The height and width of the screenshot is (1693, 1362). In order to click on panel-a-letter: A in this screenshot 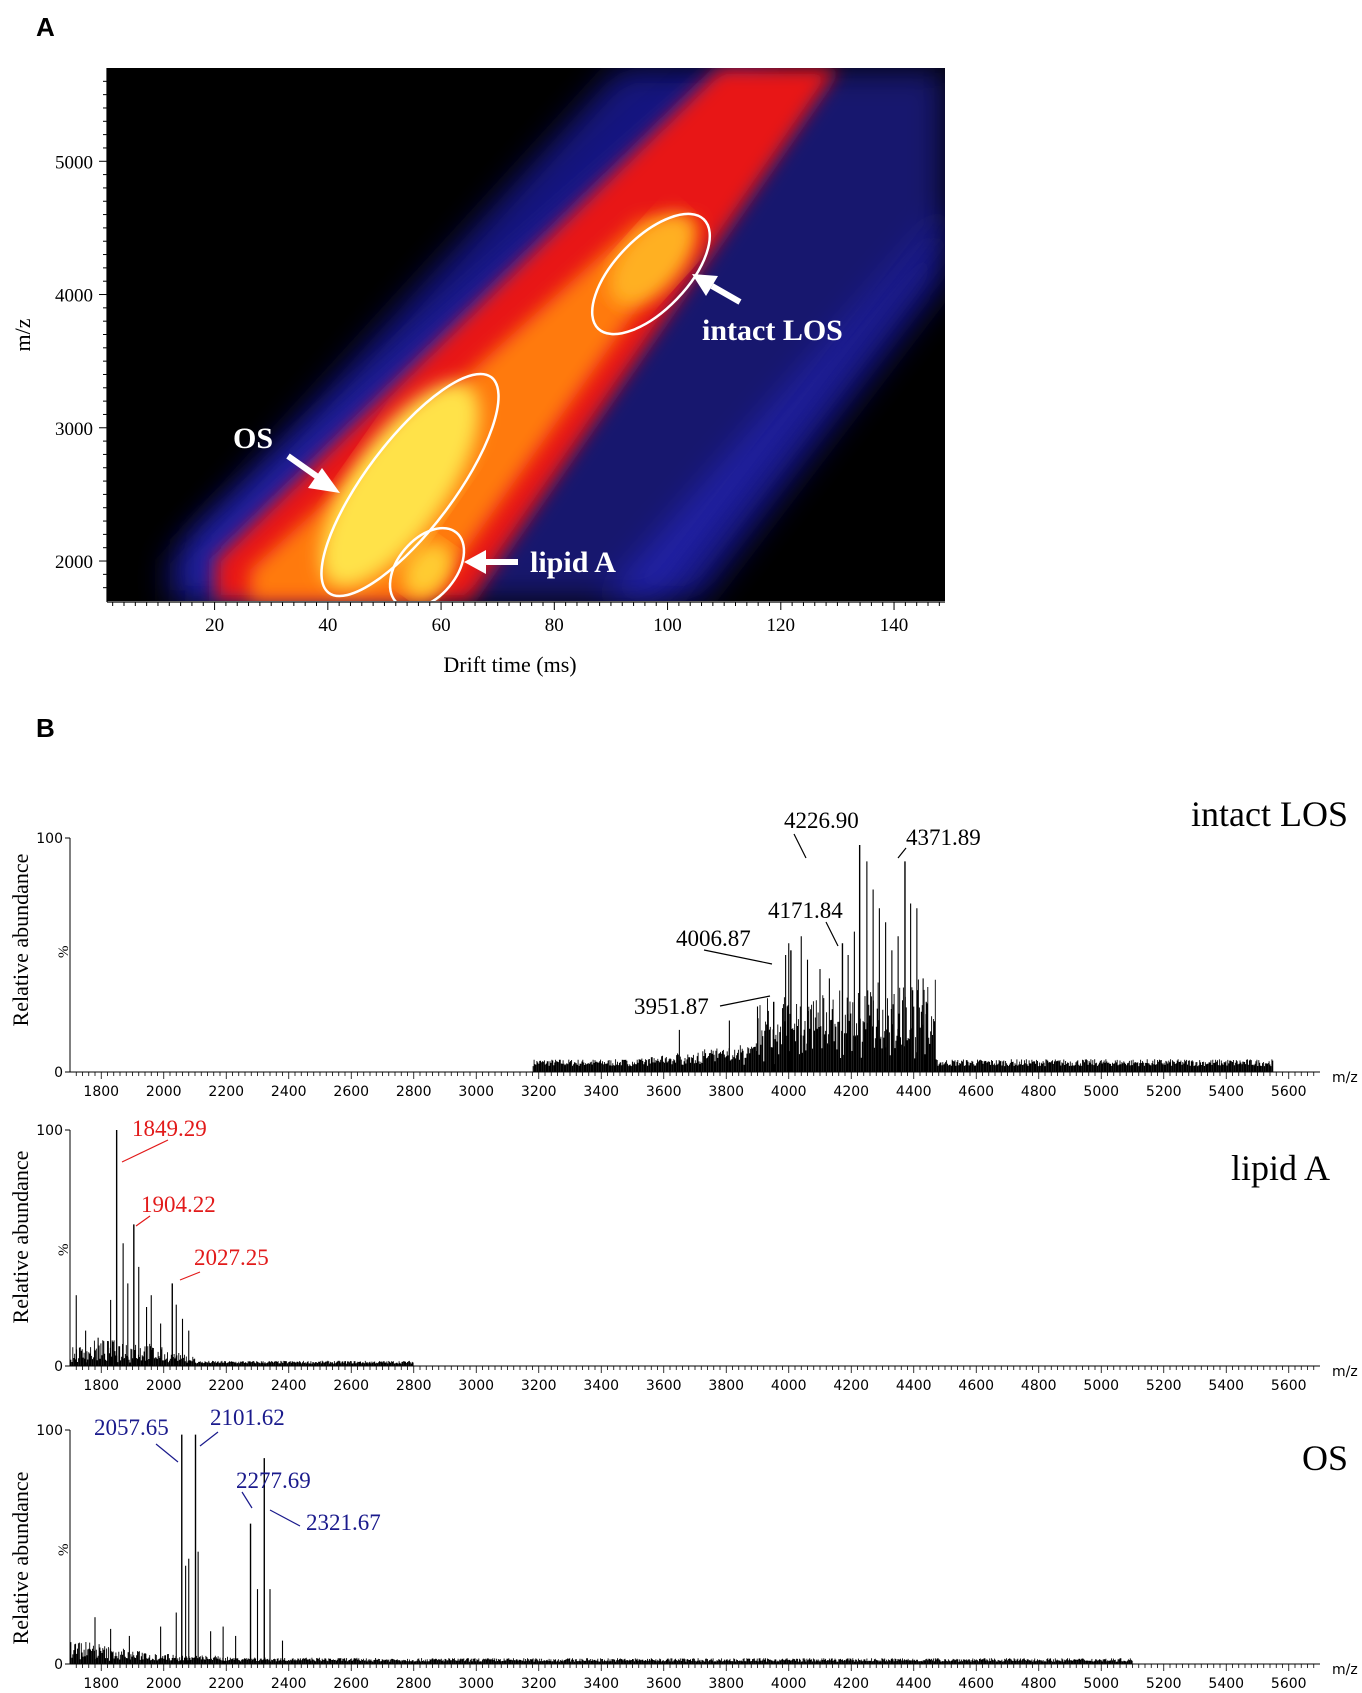, I will do `click(45, 27)`.